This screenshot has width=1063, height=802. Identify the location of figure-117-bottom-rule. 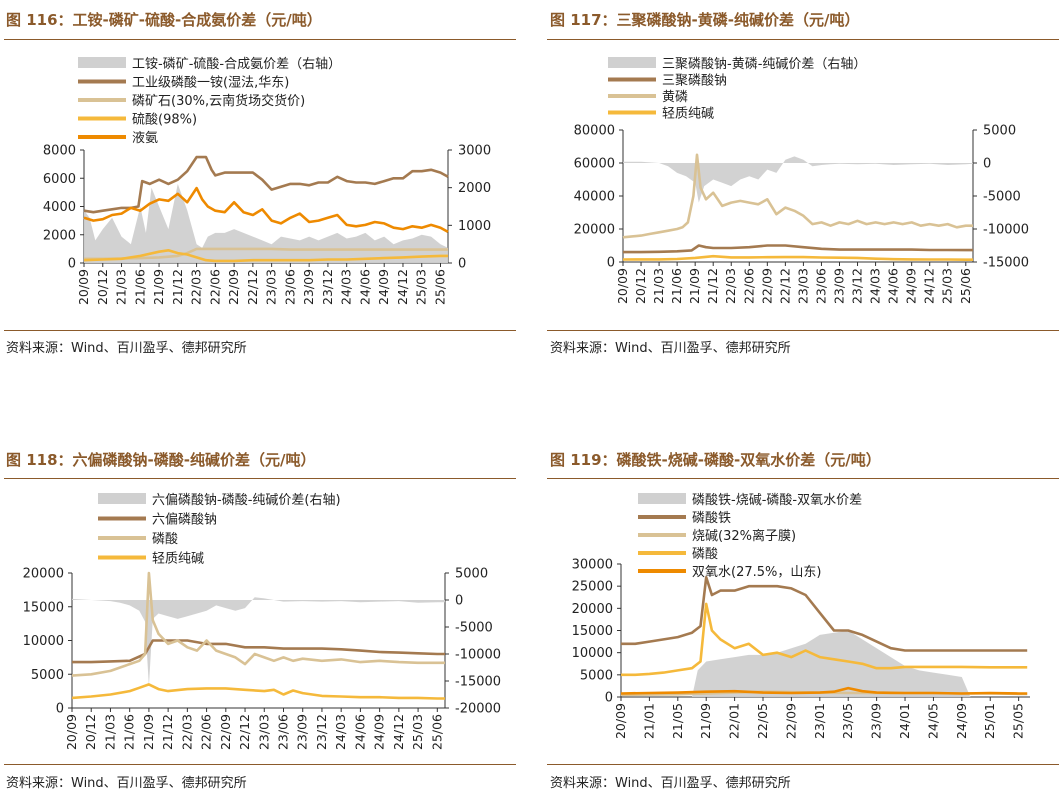
(803, 330).